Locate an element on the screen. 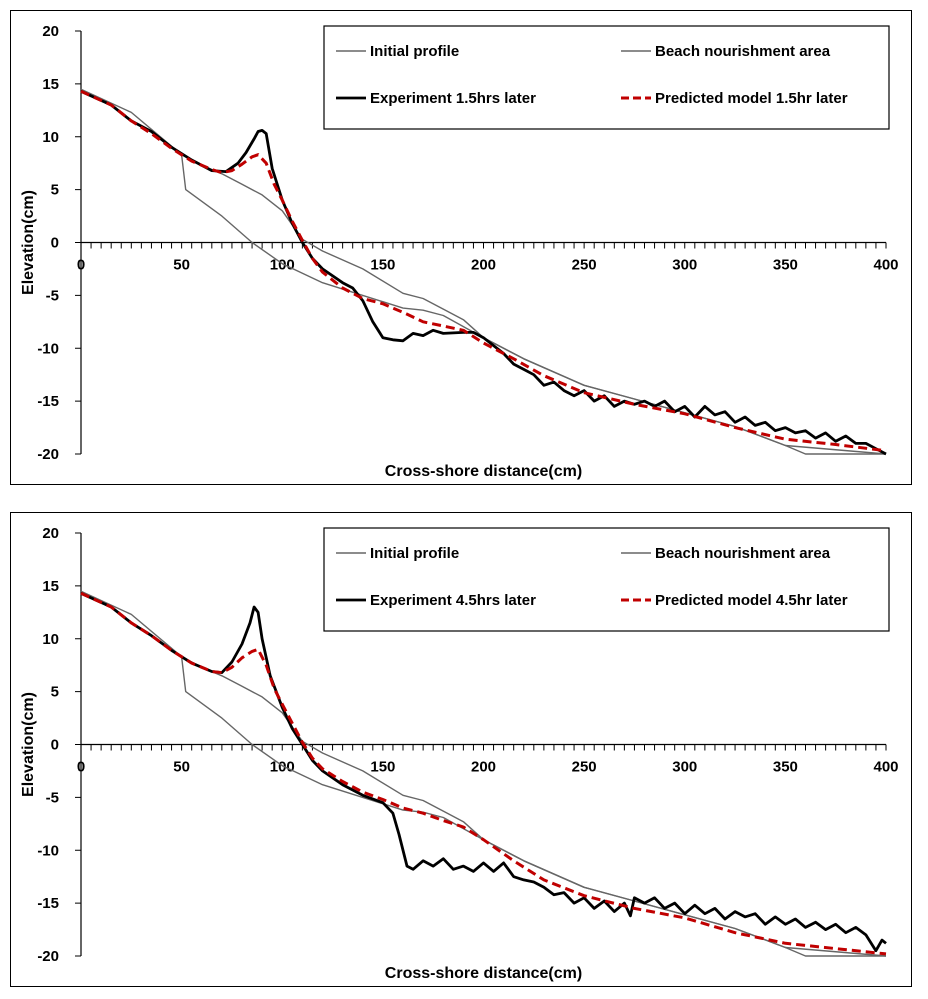 The image size is (928, 999). chart-1-x-tick-label: 300 is located at coordinates (684, 265).